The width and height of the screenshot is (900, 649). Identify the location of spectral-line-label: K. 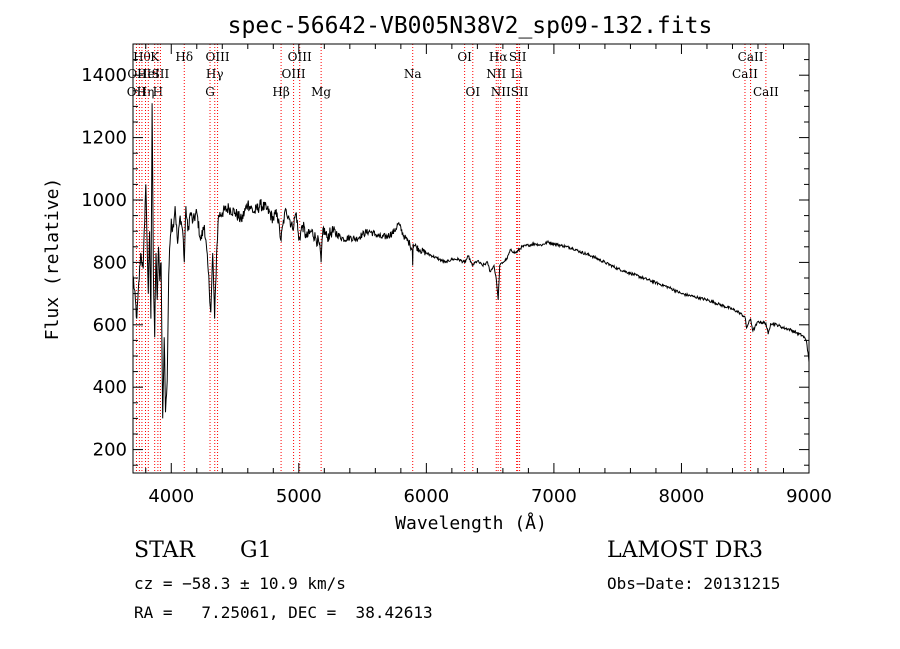
(155, 57).